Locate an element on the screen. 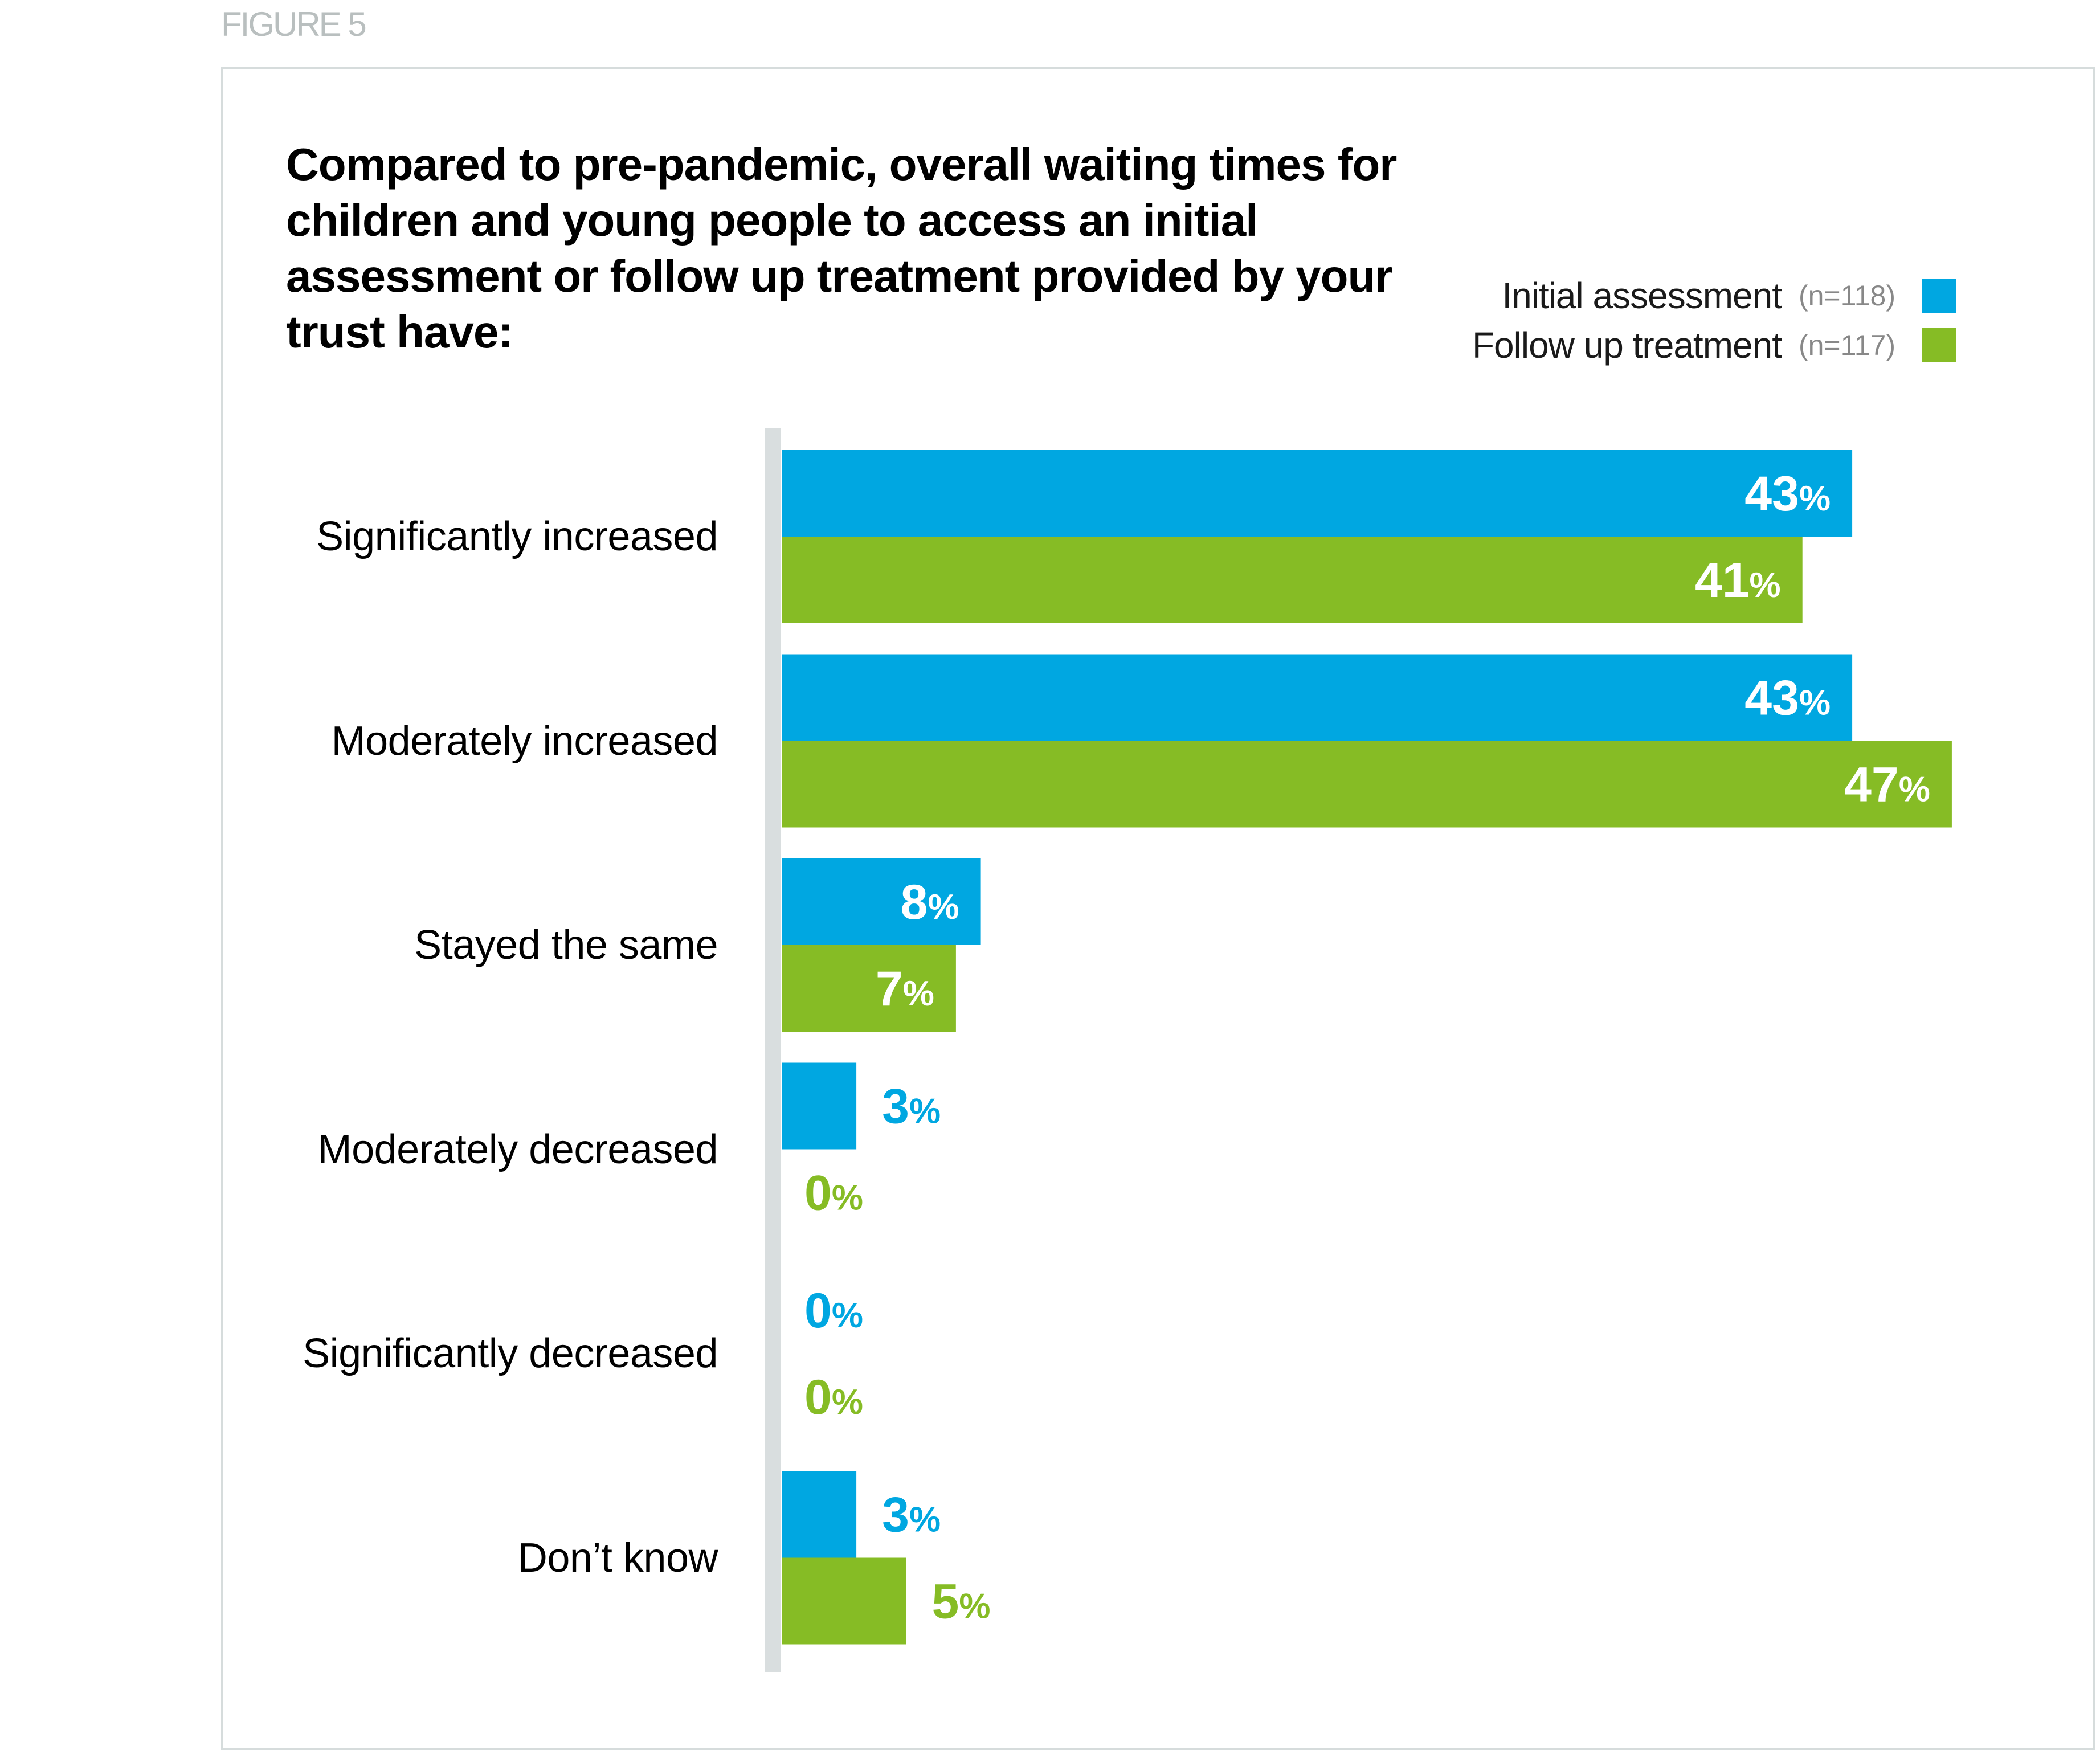 The height and width of the screenshot is (1754, 2100). data-label: 7% is located at coordinates (905, 989).